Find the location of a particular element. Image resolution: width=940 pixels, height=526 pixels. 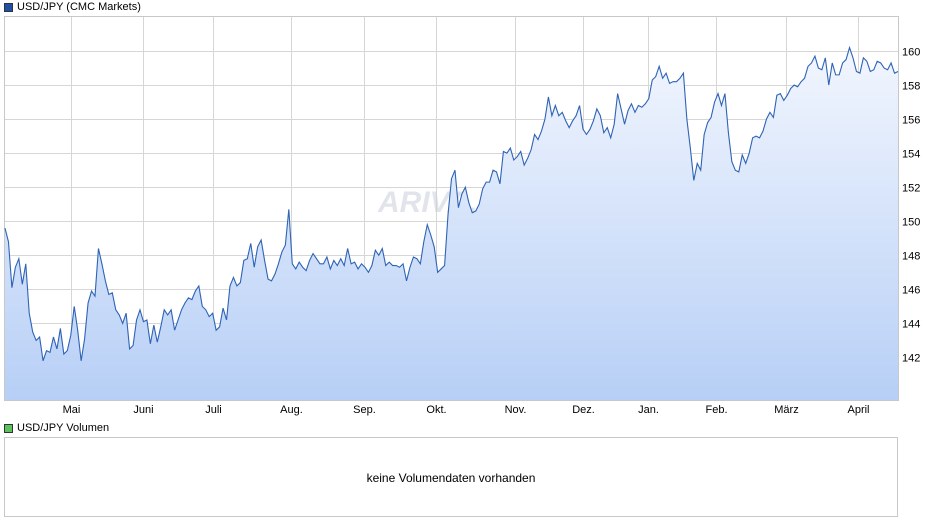

y-tick-label: 142 is located at coordinates (911, 359).